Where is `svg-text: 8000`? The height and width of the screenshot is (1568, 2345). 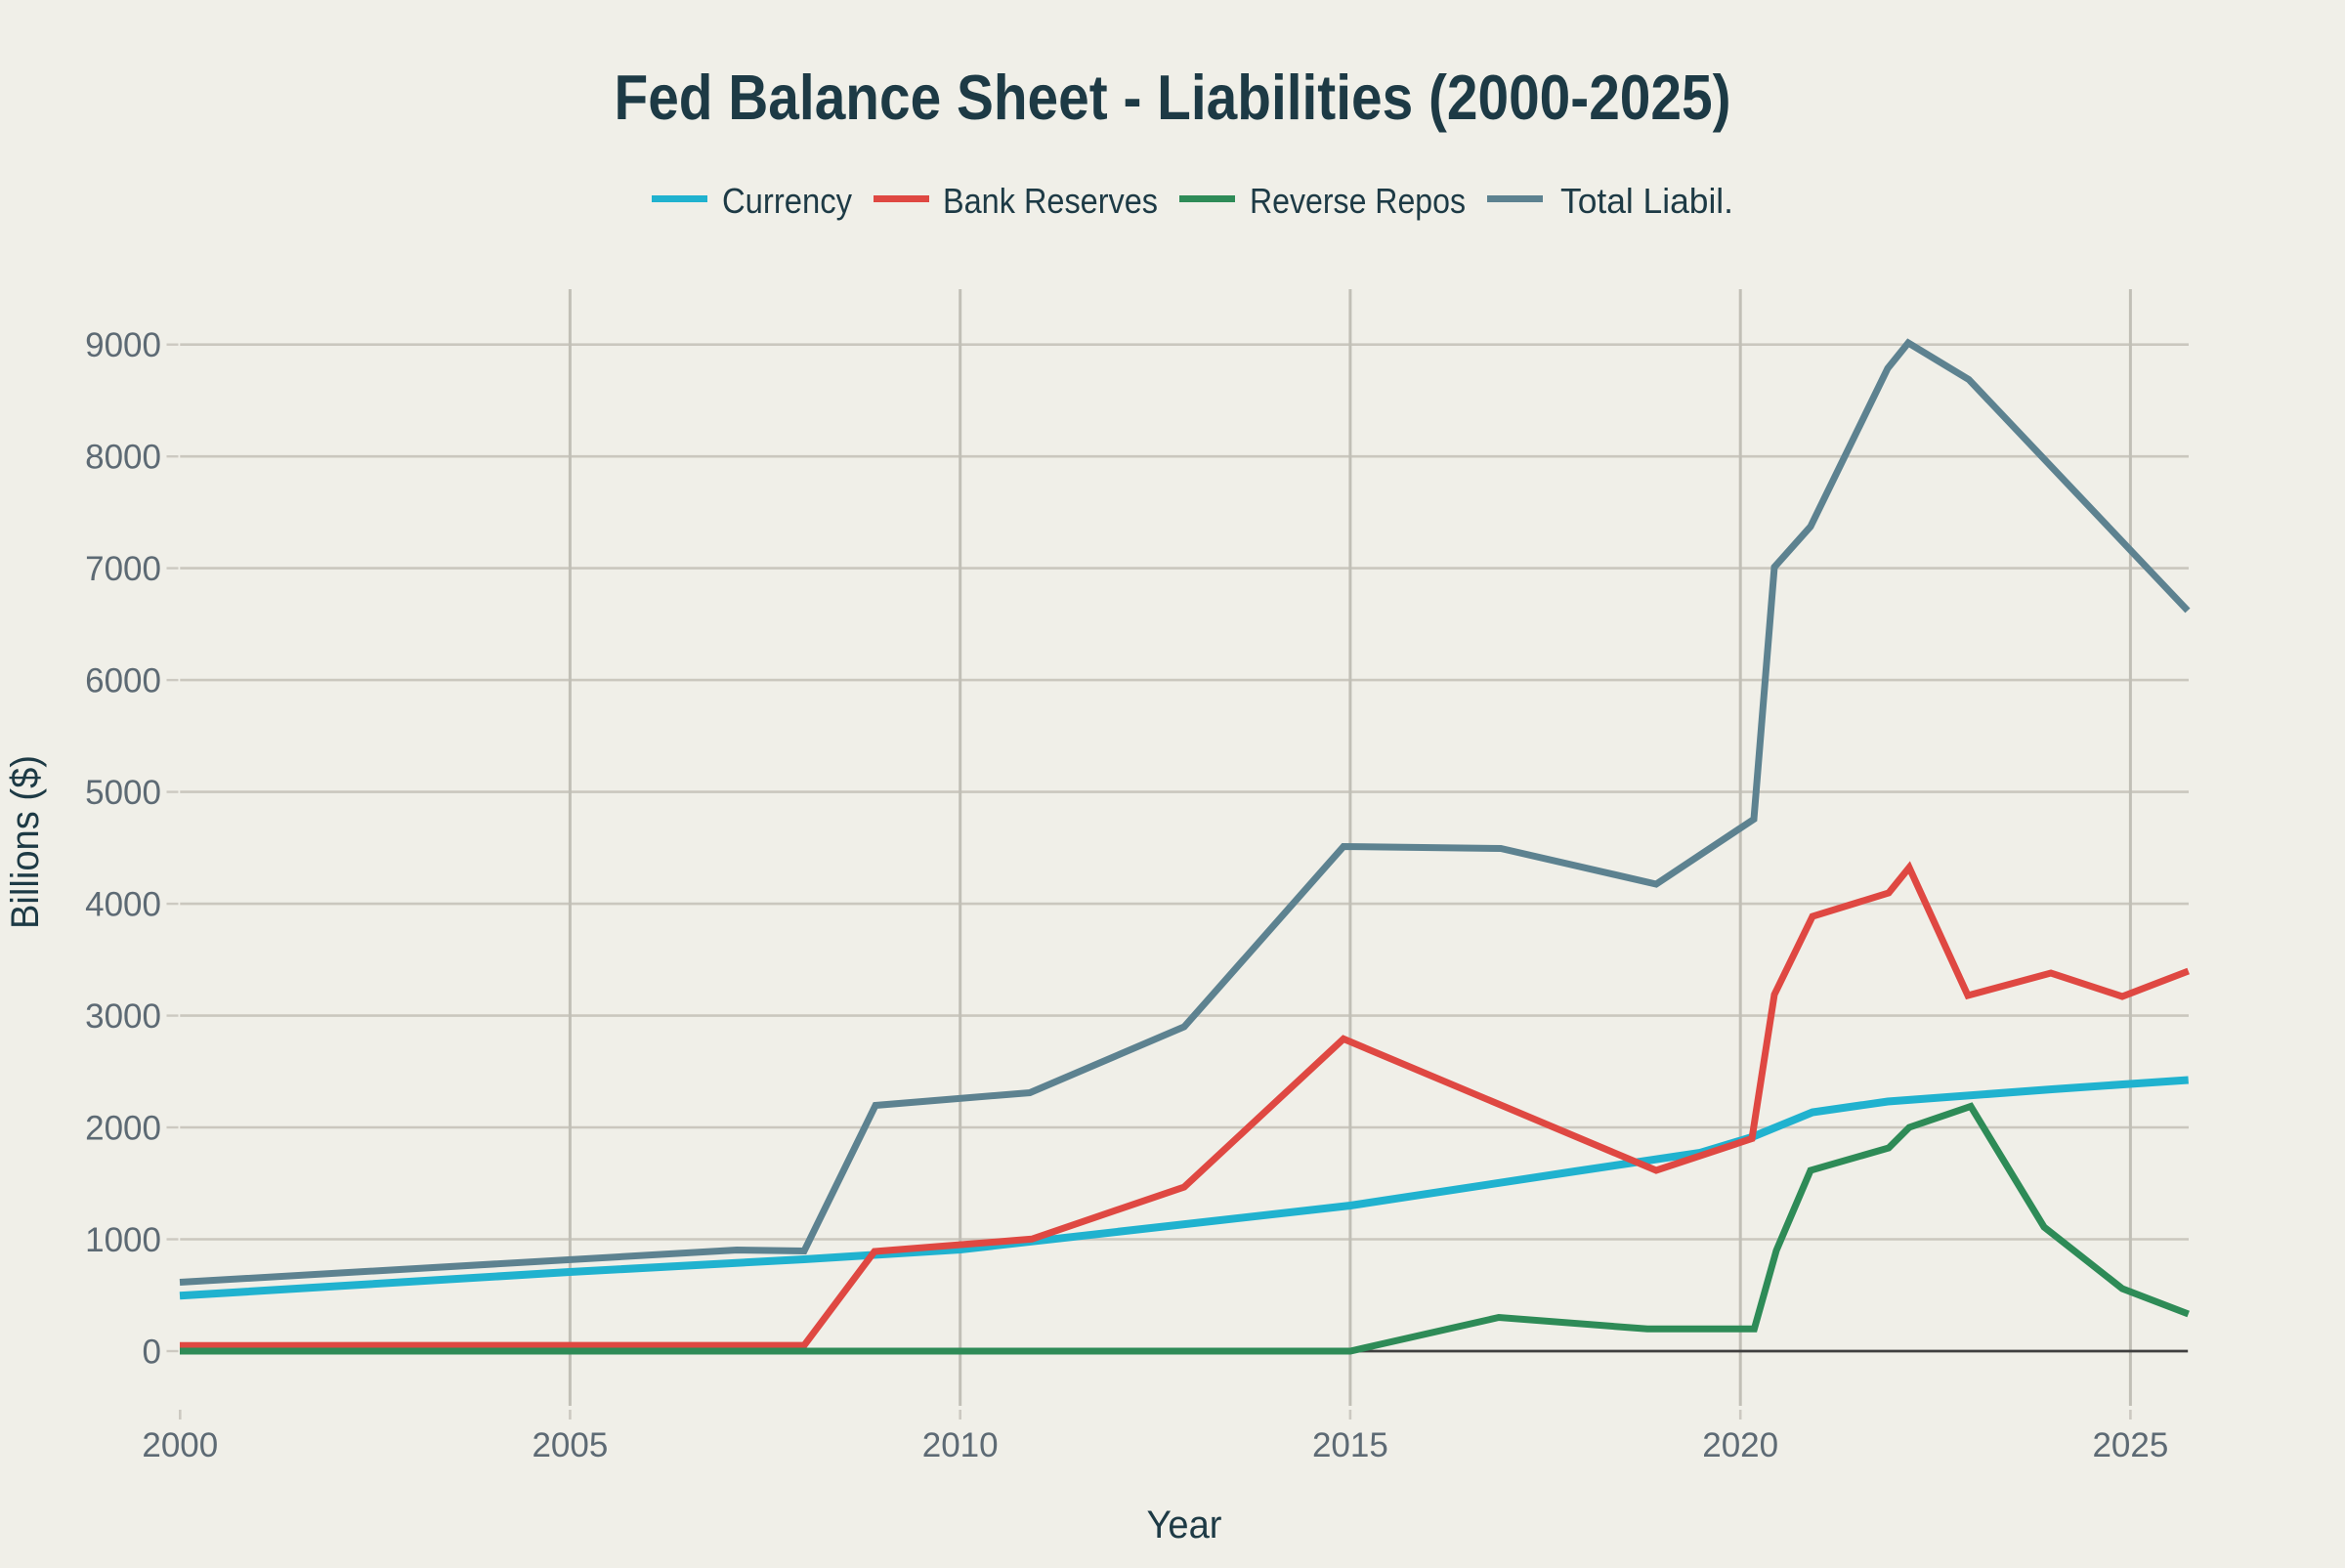 svg-text: 8000 is located at coordinates (123, 458).